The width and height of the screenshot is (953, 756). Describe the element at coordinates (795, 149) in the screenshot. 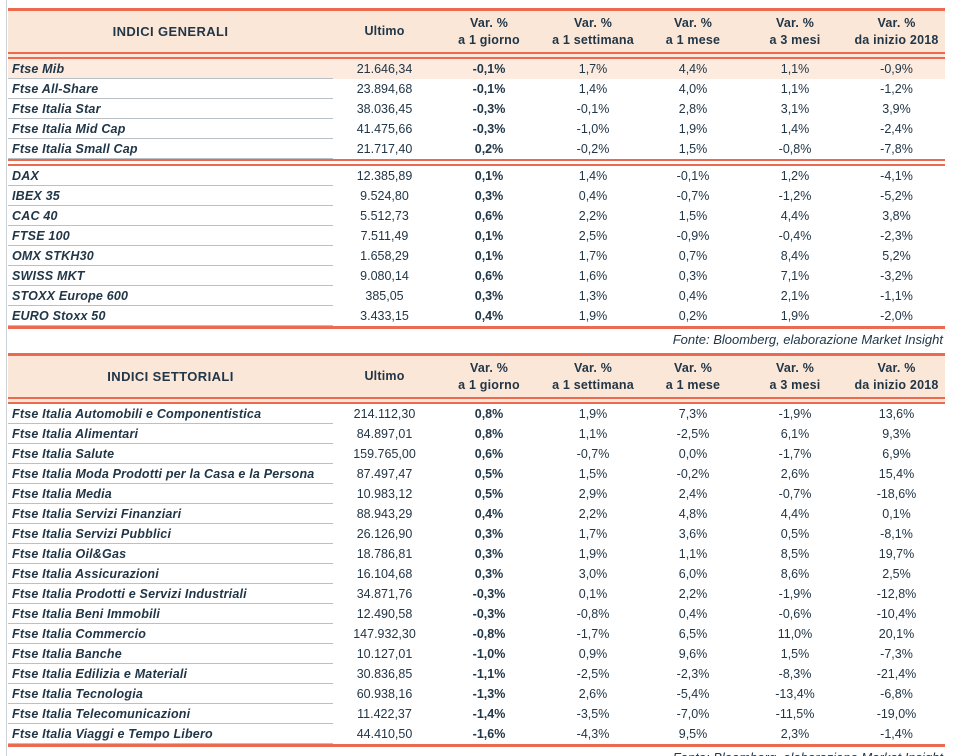

I see `var-3months-cell: -0,8%` at that location.